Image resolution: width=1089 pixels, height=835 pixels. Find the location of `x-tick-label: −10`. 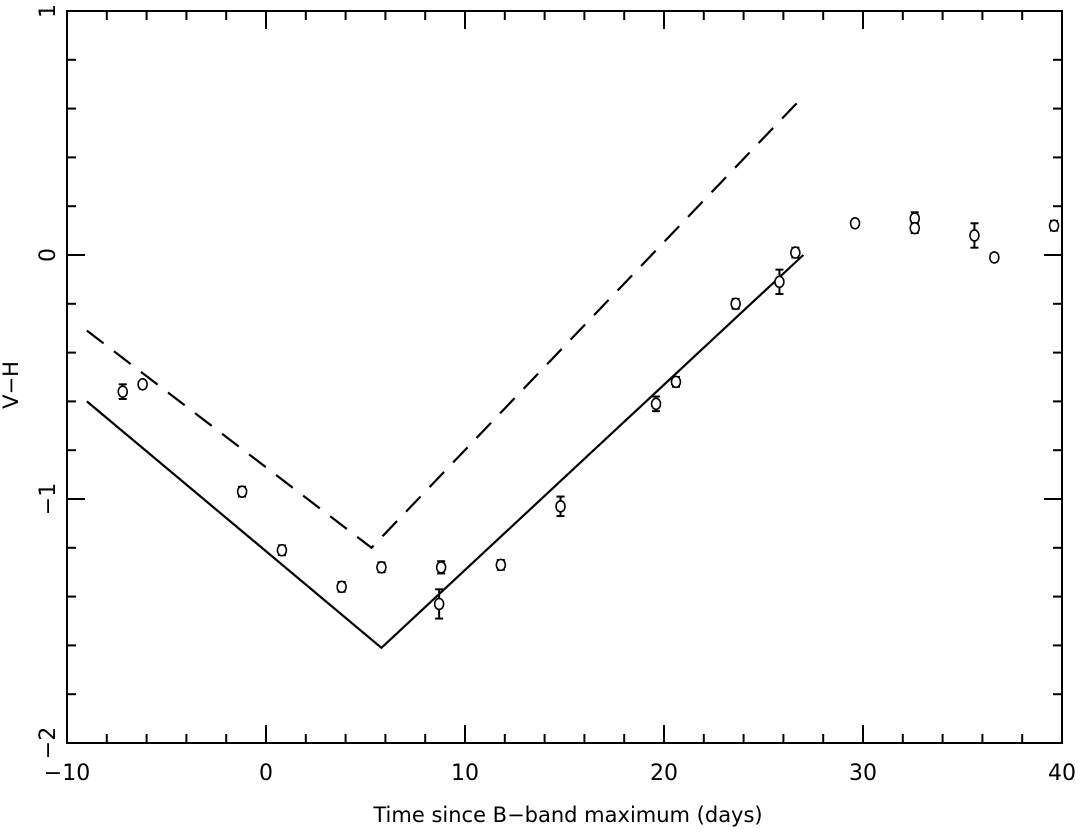

x-tick-label: −10 is located at coordinates (67, 773).